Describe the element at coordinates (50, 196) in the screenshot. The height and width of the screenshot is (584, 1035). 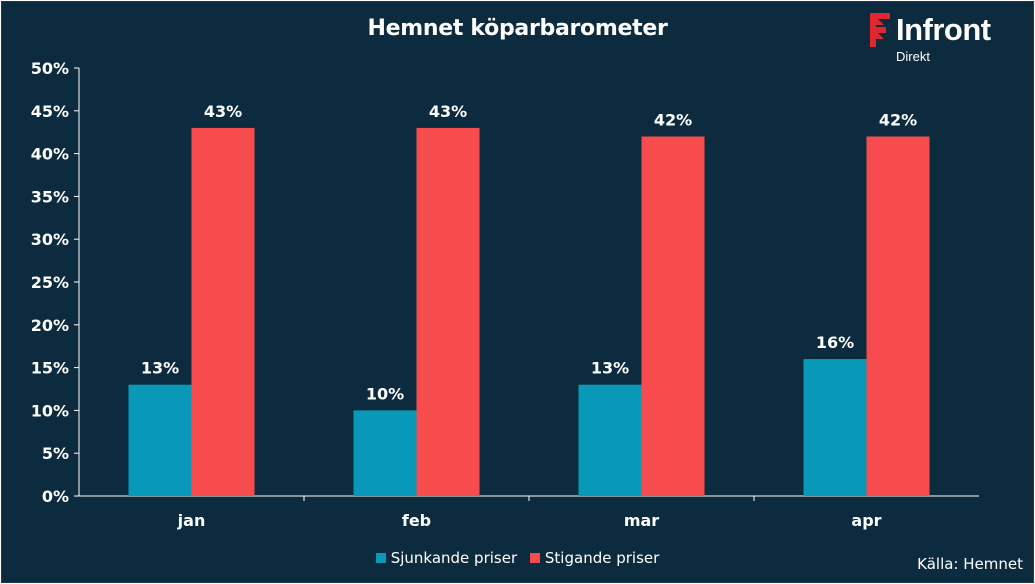
I see `y-tick-label: 35%` at that location.